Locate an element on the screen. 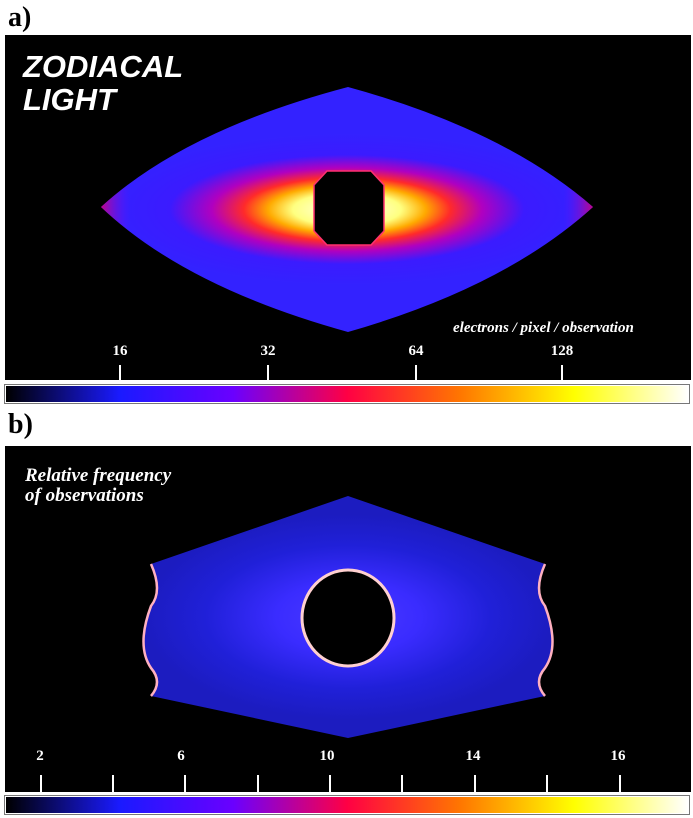 Image resolution: width=693 pixels, height=818 pixels. right-edge-highlight-b is located at coordinates (545, 630).